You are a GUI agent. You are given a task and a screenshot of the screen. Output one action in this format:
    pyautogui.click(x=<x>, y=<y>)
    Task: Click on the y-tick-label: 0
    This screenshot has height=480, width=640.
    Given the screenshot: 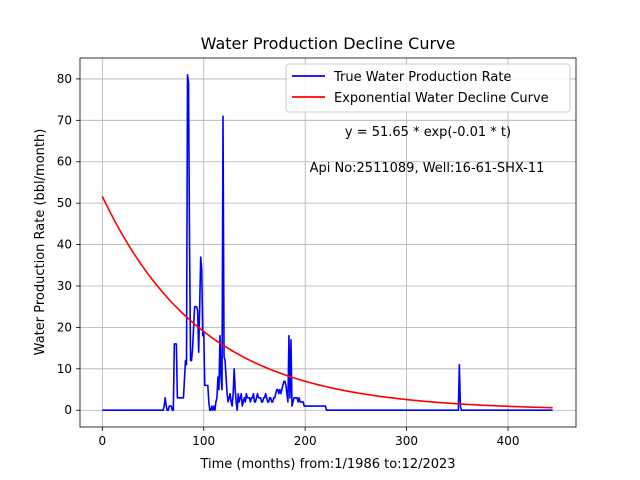 What is the action you would take?
    pyautogui.click(x=68, y=410)
    